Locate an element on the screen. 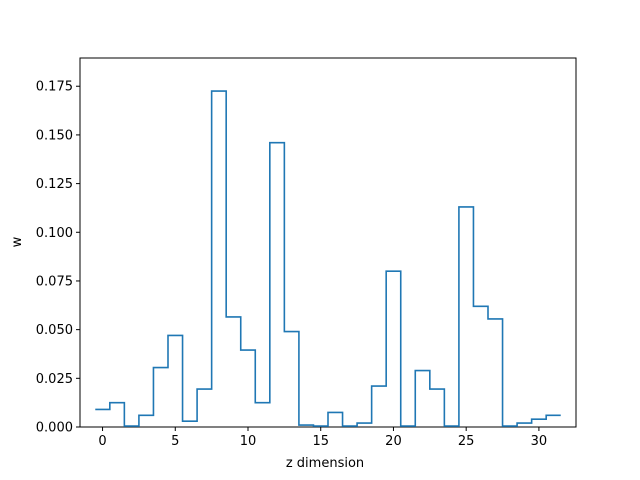 The image size is (640, 480). y-tick-label: 0.075 is located at coordinates (54, 281).